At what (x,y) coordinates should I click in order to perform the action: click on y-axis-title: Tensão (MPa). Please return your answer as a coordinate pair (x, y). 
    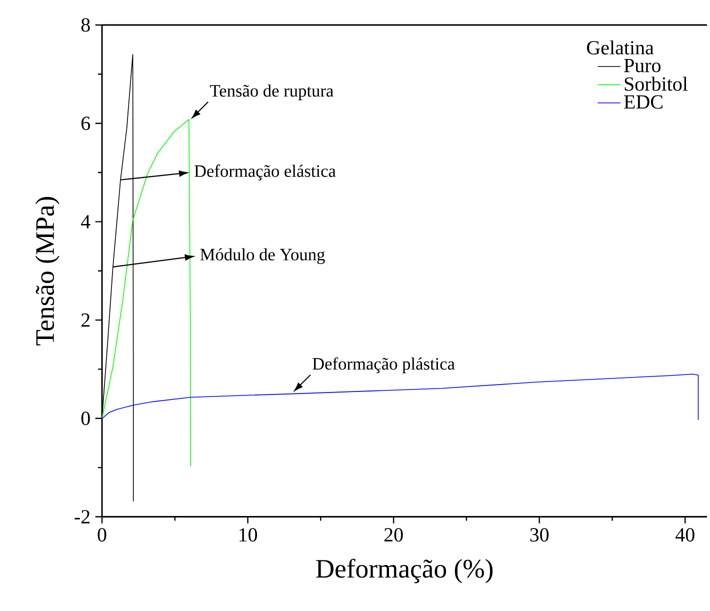
    Looking at the image, I should click on (47, 271).